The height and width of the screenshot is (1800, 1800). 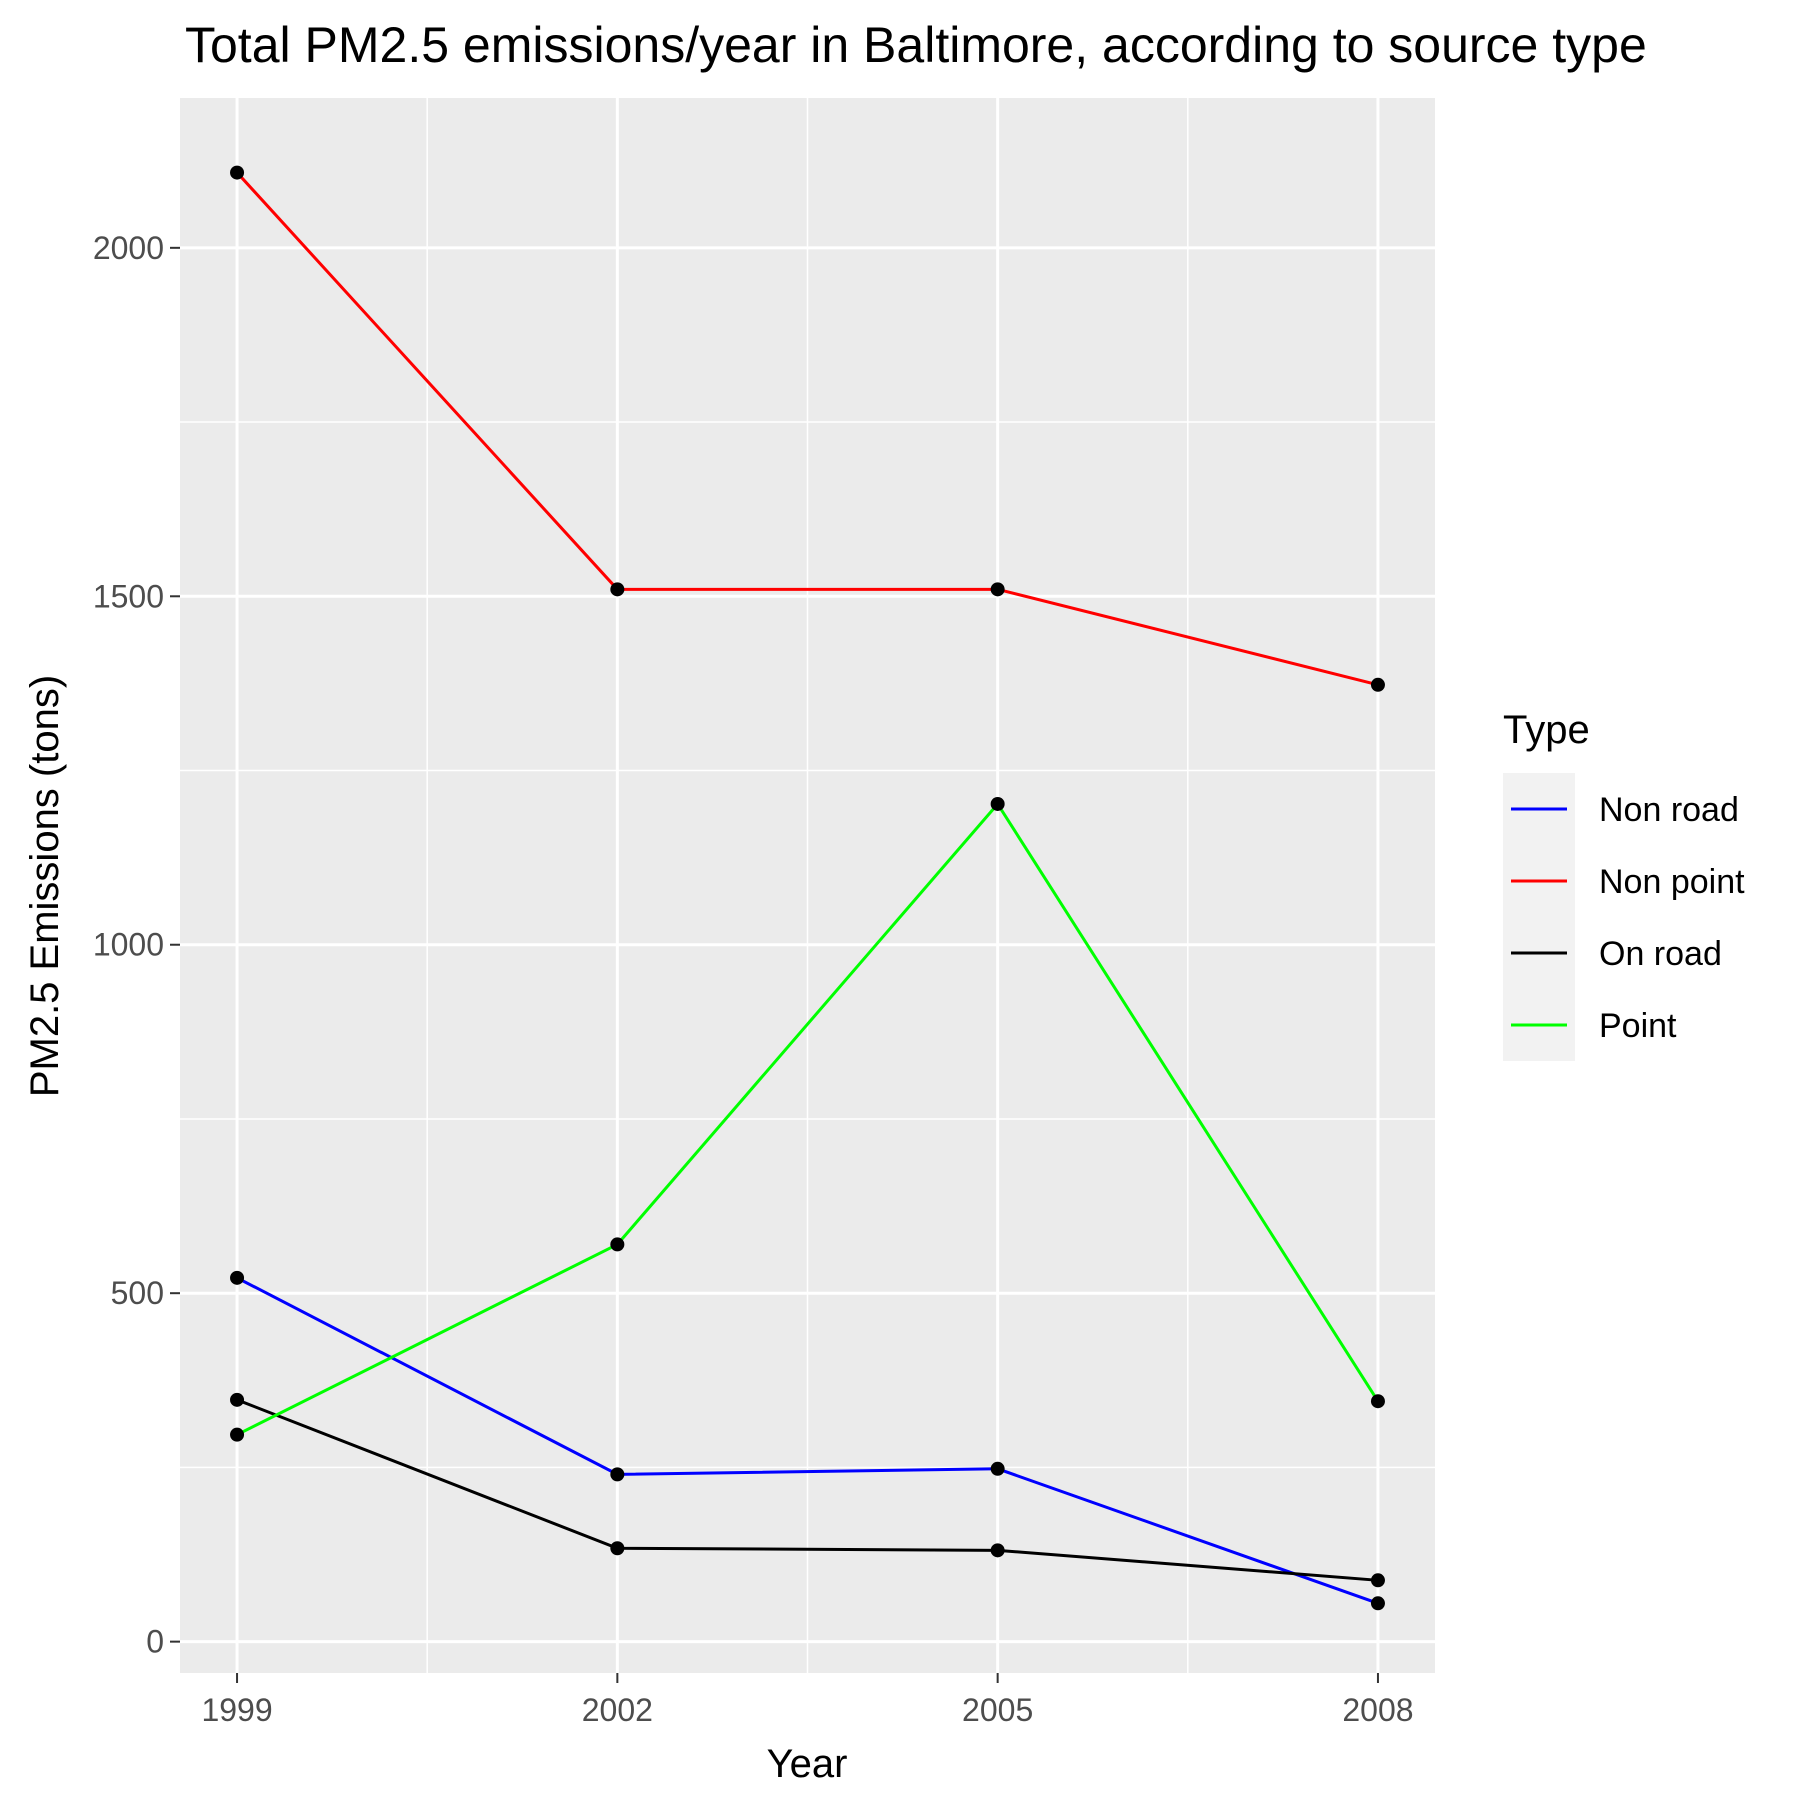 I want to click on x-tick-label: 2008, so click(x=1377, y=1710).